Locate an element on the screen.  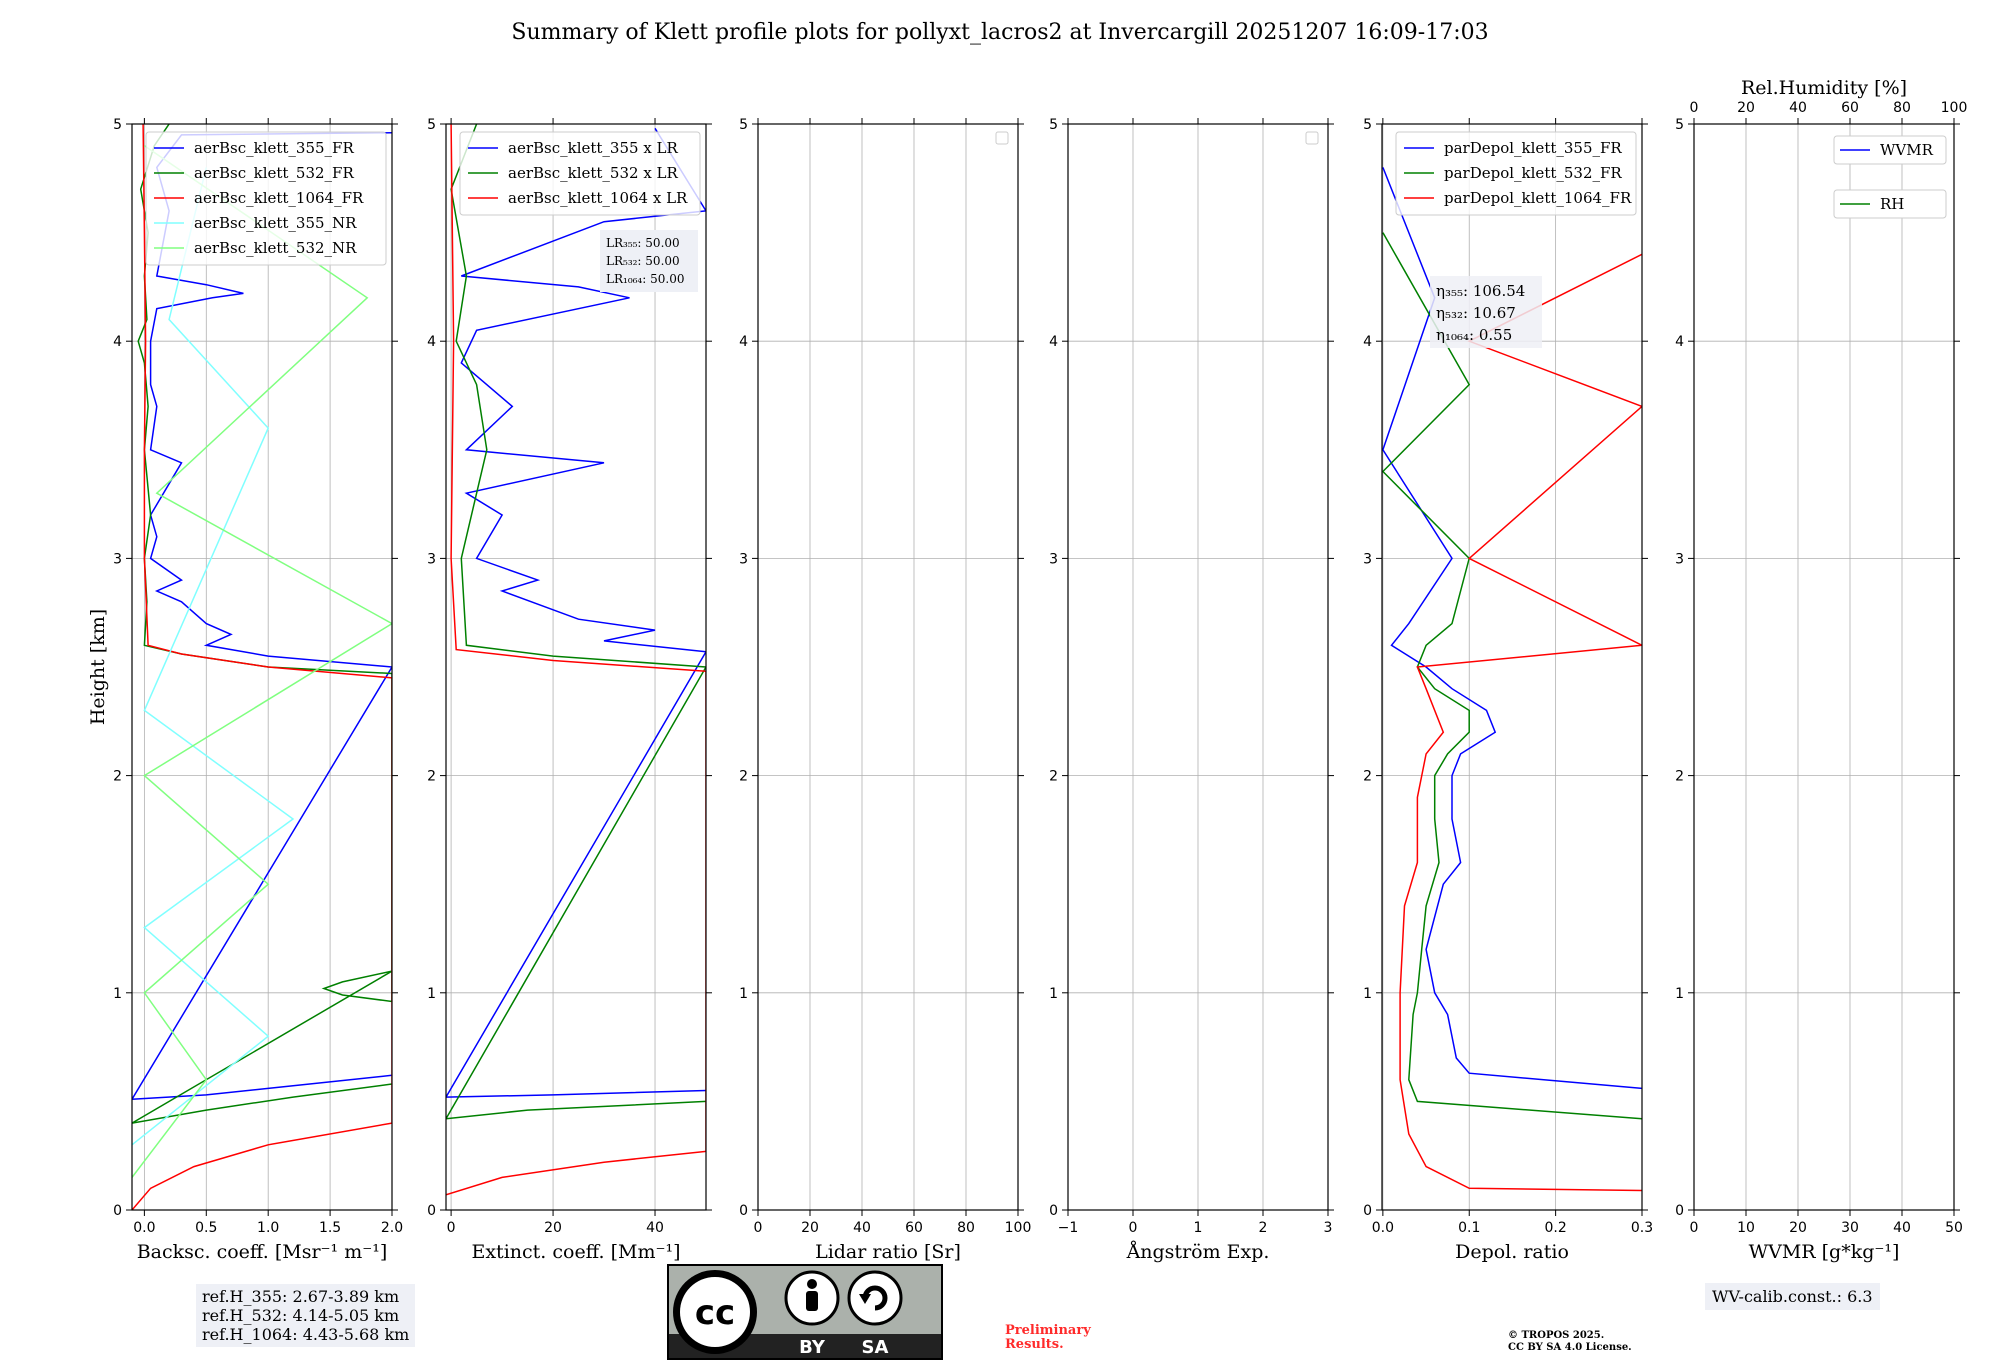
top-x-tick-label: 80 is located at coordinates (1902, 108).